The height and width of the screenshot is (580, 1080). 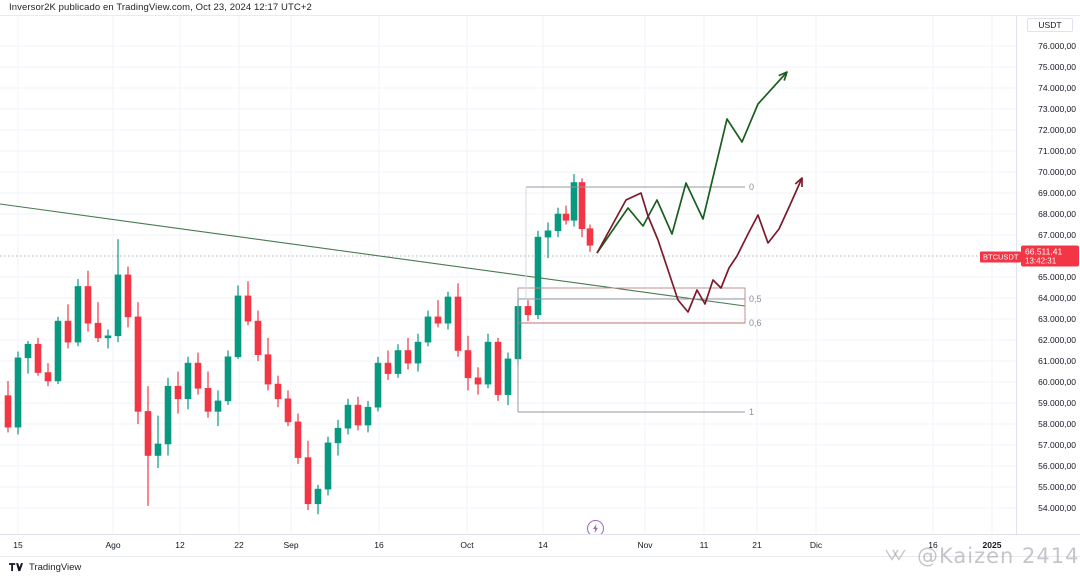 I want to click on time-axis: 15 Ago 12 22 Sep 16 Oct 14 Nov 11 21 Dic 16 2025, so click(x=540, y=545).